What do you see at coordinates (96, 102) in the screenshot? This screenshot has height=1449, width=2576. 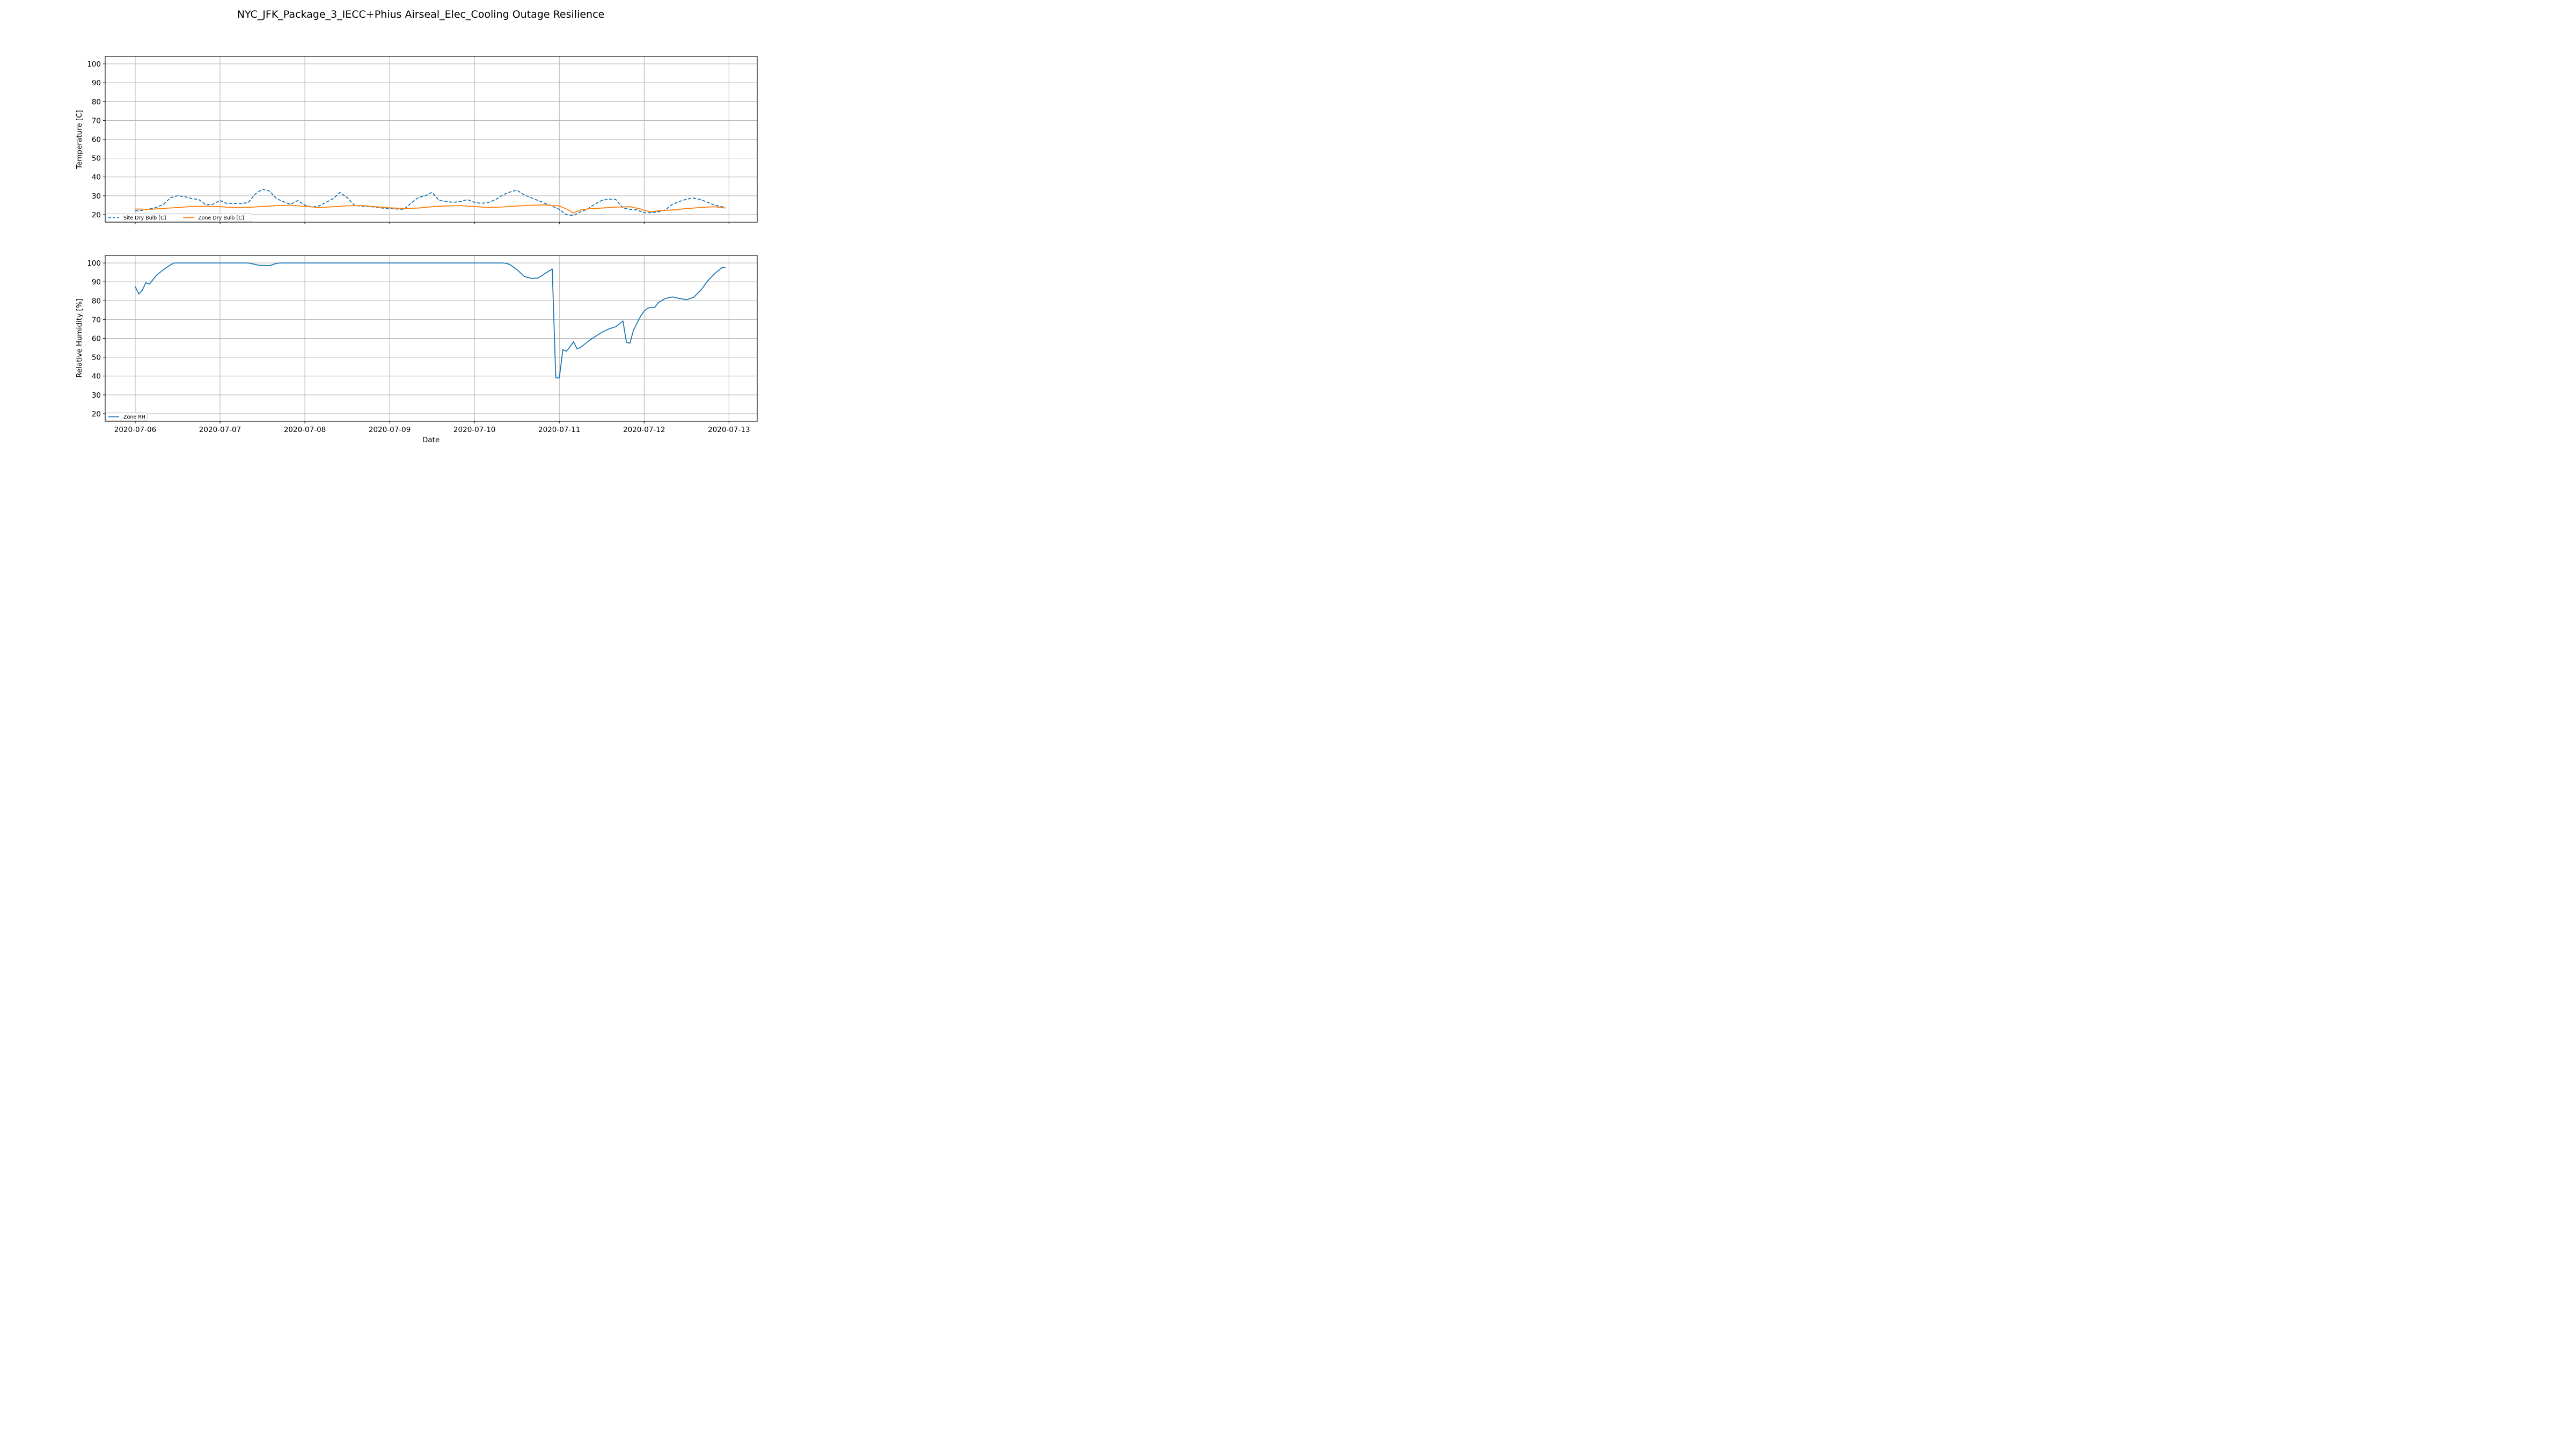 I see `temperature-y-tick-label: 80` at bounding box center [96, 102].